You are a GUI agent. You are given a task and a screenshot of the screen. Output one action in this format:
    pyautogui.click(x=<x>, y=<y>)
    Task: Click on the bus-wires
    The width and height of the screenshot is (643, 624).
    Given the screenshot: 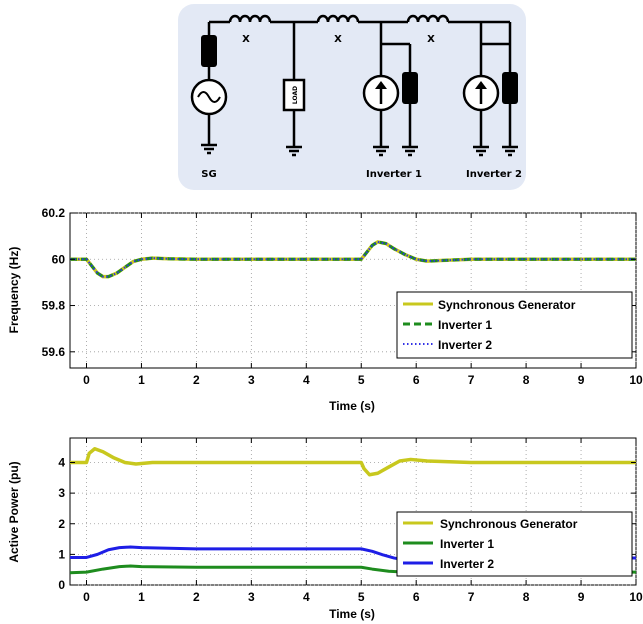 What is the action you would take?
    pyautogui.click(x=359, y=83)
    